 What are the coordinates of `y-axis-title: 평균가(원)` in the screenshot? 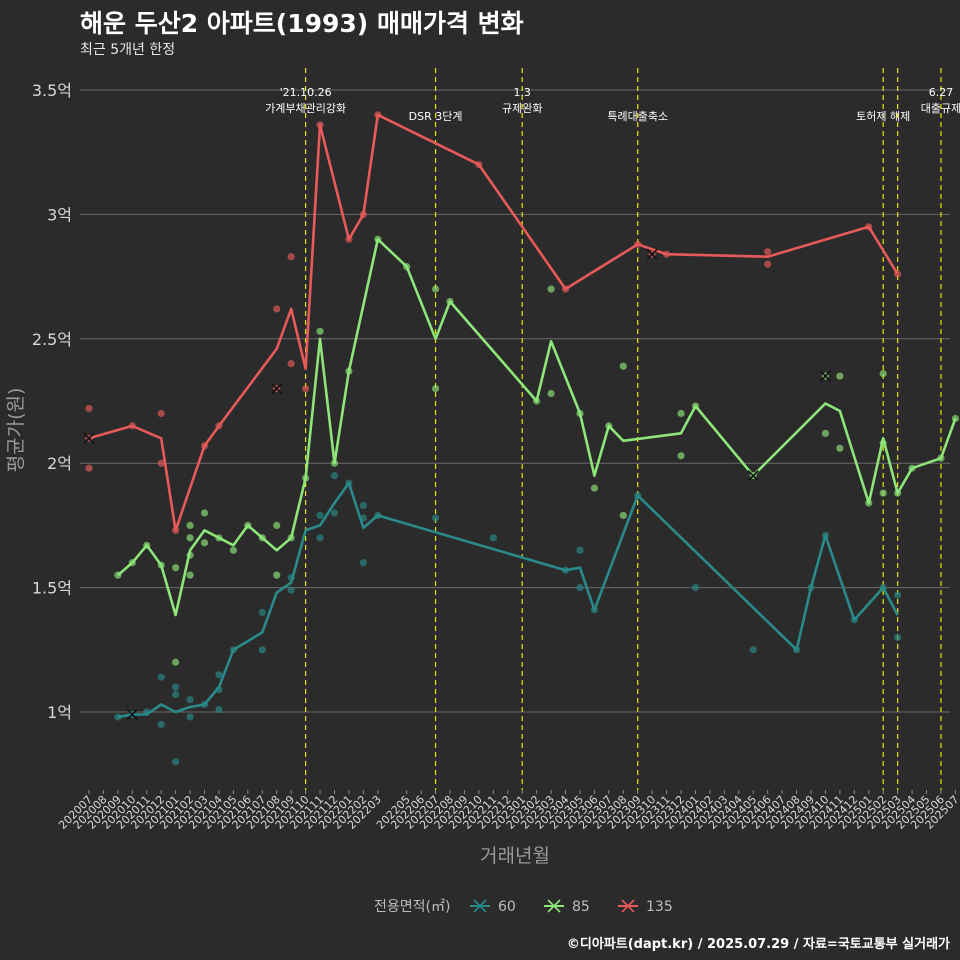 It's located at (16, 430).